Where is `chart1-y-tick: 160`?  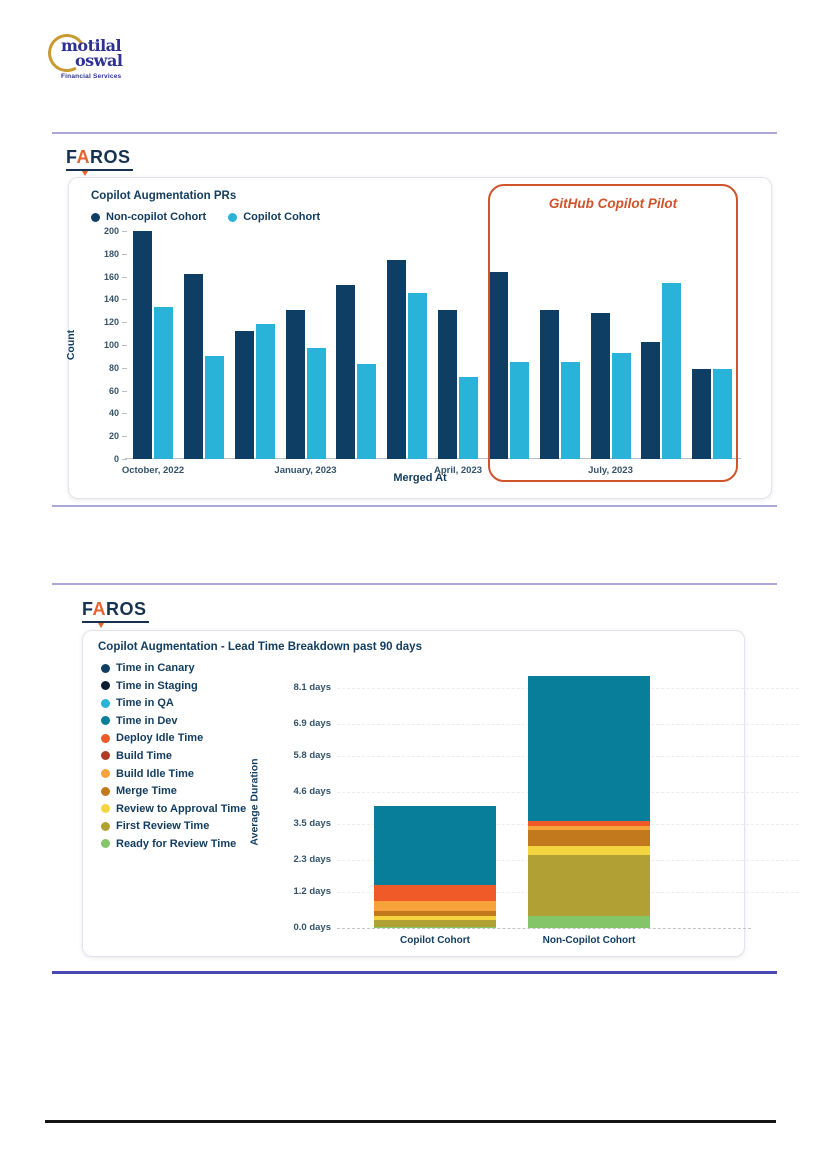 chart1-y-tick: 160 is located at coordinates (111, 276).